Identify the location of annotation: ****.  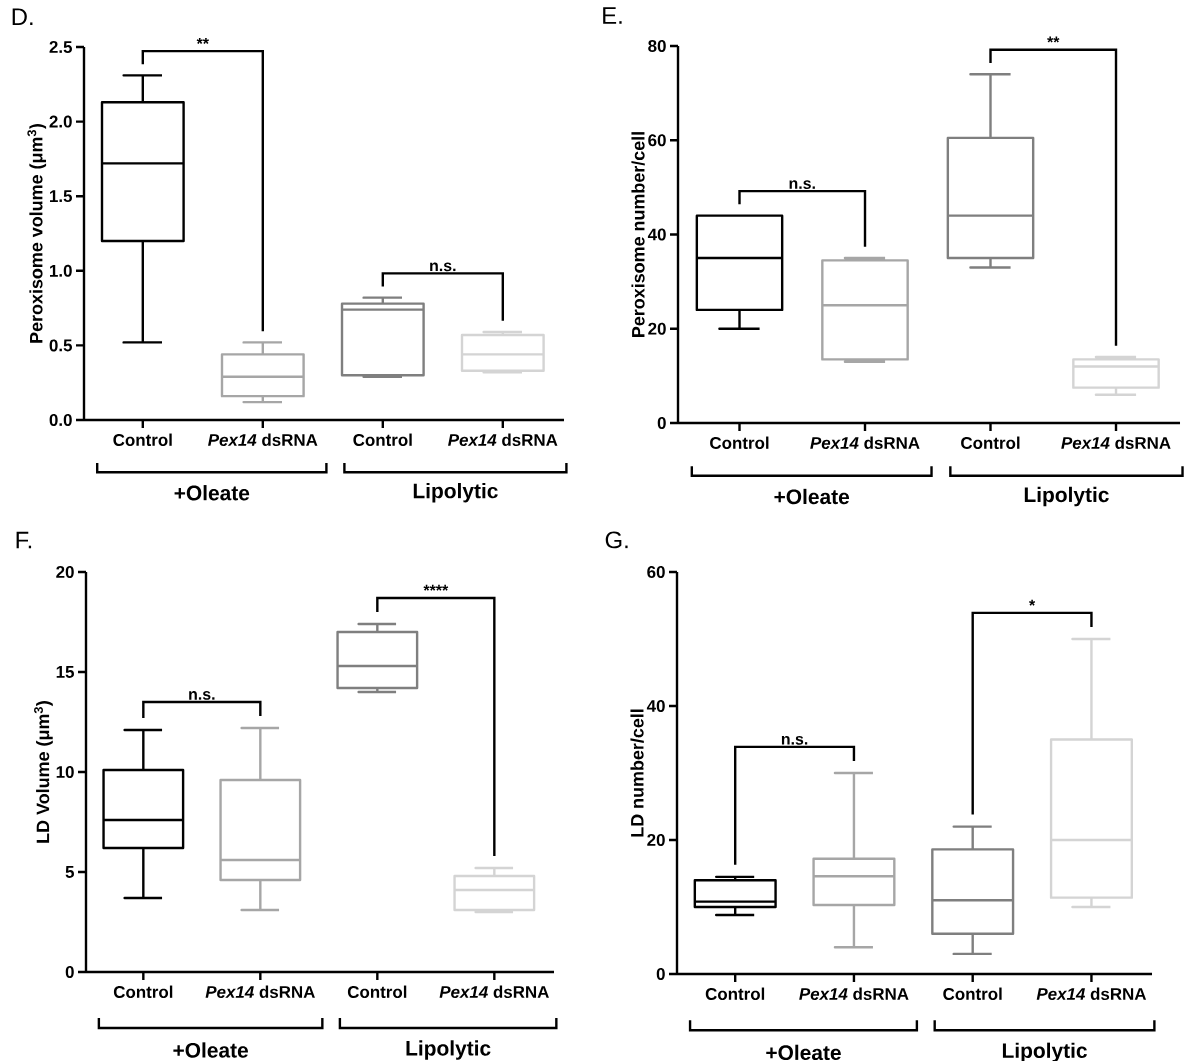
(436, 587).